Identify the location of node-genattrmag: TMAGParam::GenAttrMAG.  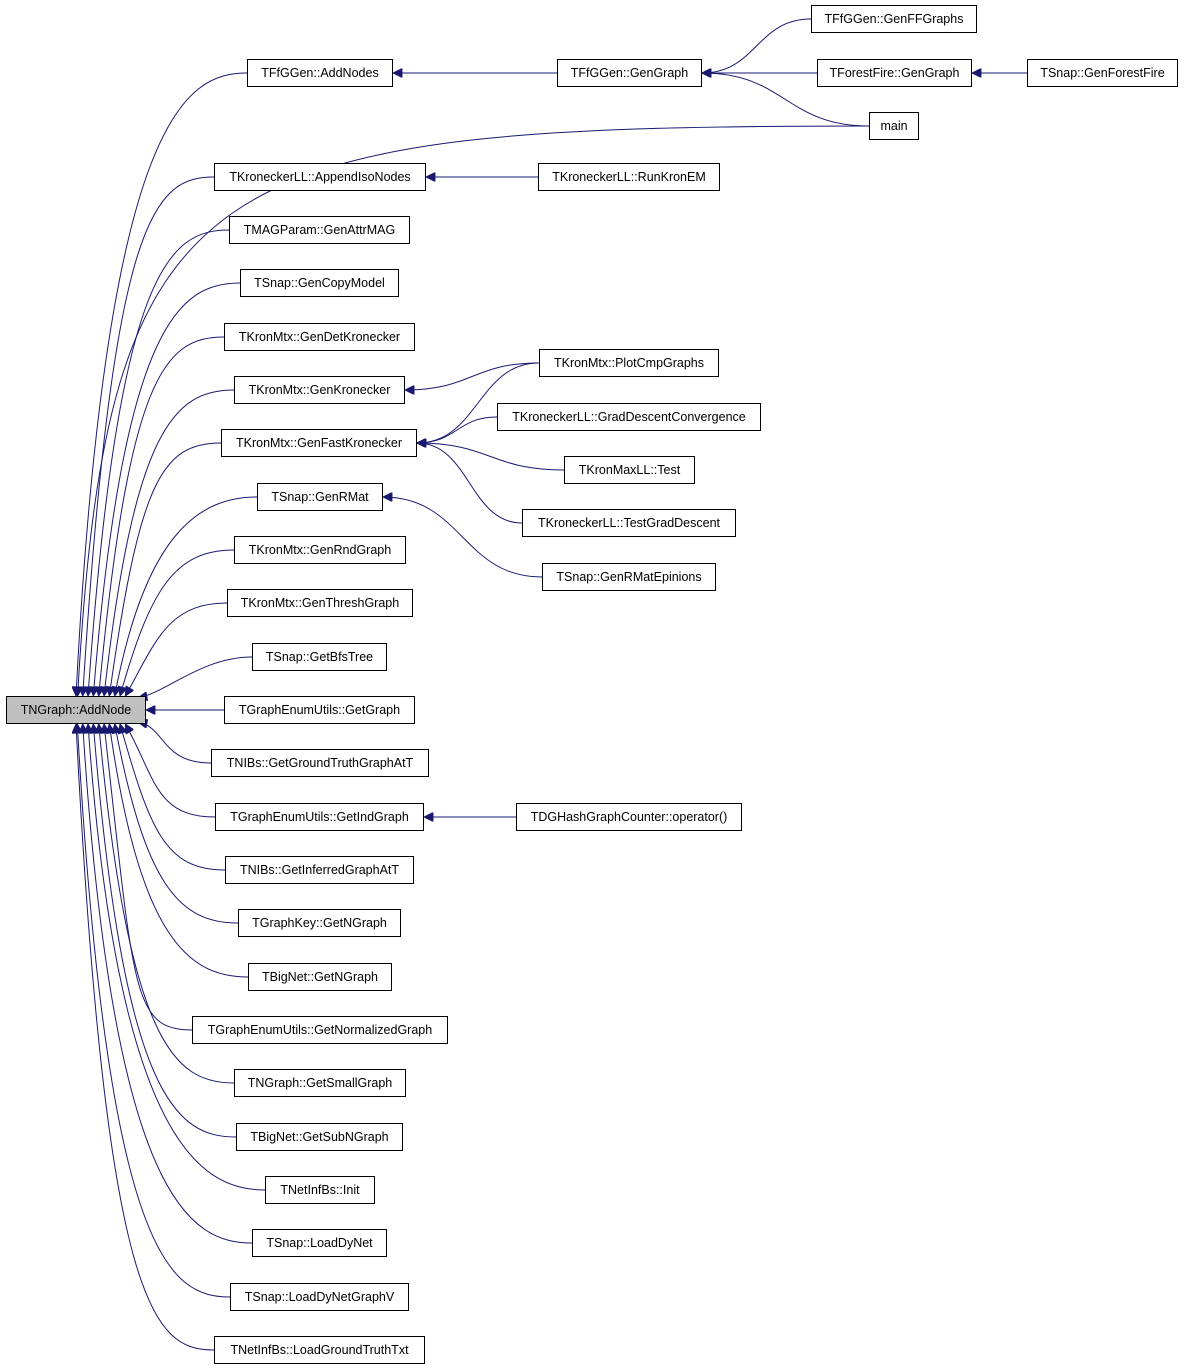
(319, 230).